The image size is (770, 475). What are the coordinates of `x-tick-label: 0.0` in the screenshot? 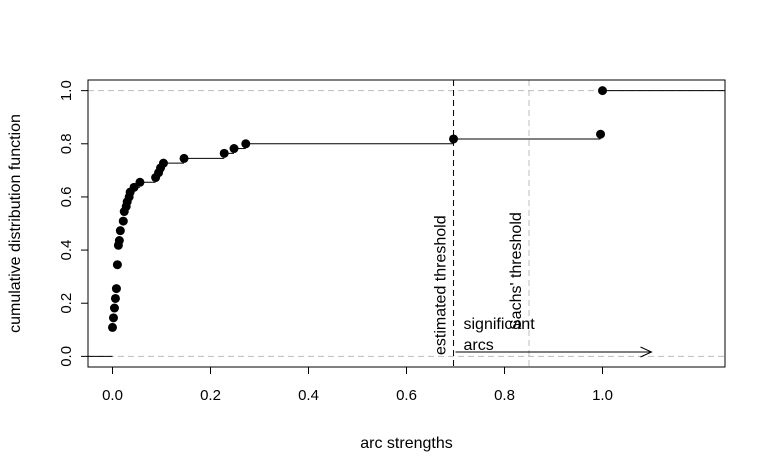 It's located at (112, 395).